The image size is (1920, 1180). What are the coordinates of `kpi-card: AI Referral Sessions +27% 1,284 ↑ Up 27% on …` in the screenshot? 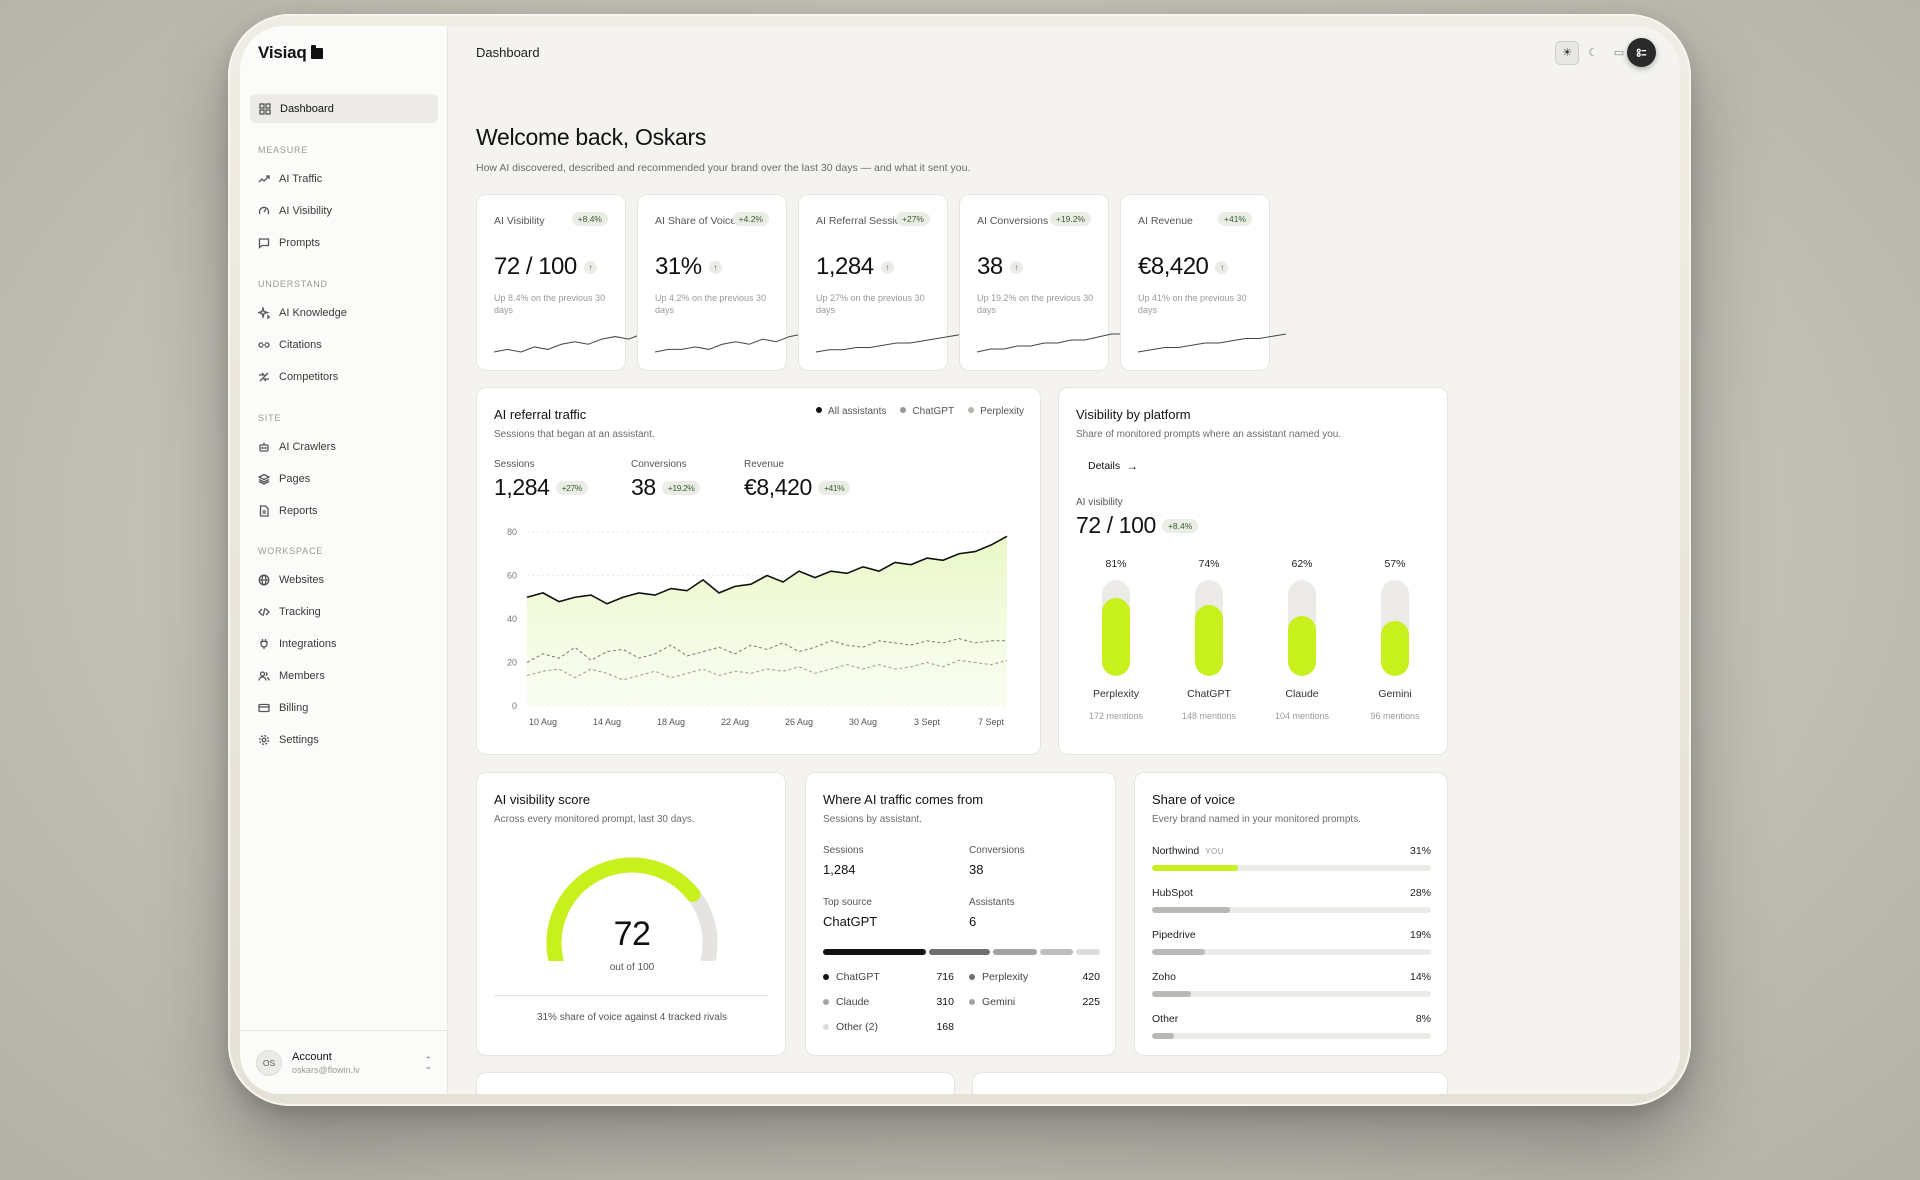 It's located at (881, 282).